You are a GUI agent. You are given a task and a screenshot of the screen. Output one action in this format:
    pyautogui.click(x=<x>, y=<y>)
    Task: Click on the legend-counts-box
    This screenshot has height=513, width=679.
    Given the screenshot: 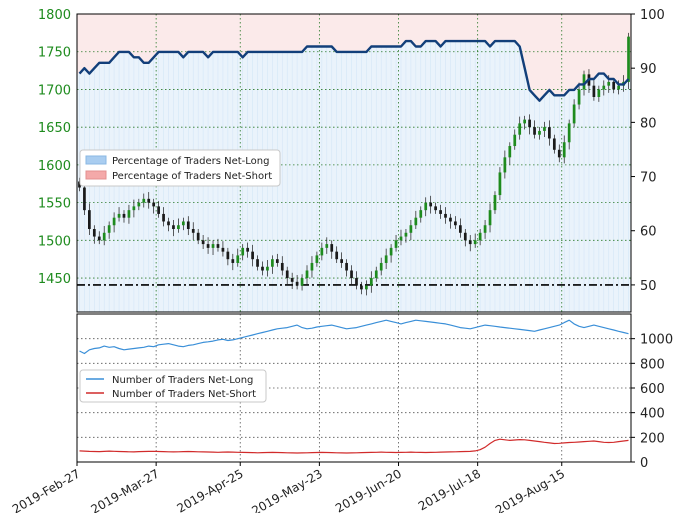 What is the action you would take?
    pyautogui.click(x=173, y=386)
    